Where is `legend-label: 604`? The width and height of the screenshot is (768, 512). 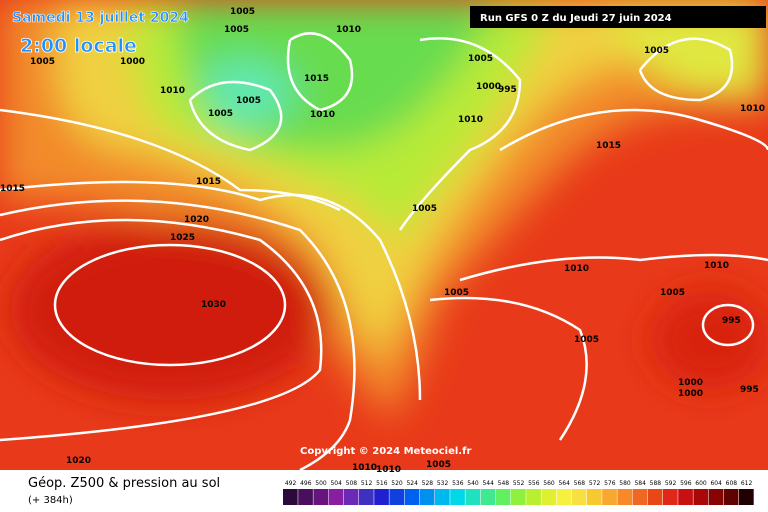 legend-label: 604 is located at coordinates (716, 483).